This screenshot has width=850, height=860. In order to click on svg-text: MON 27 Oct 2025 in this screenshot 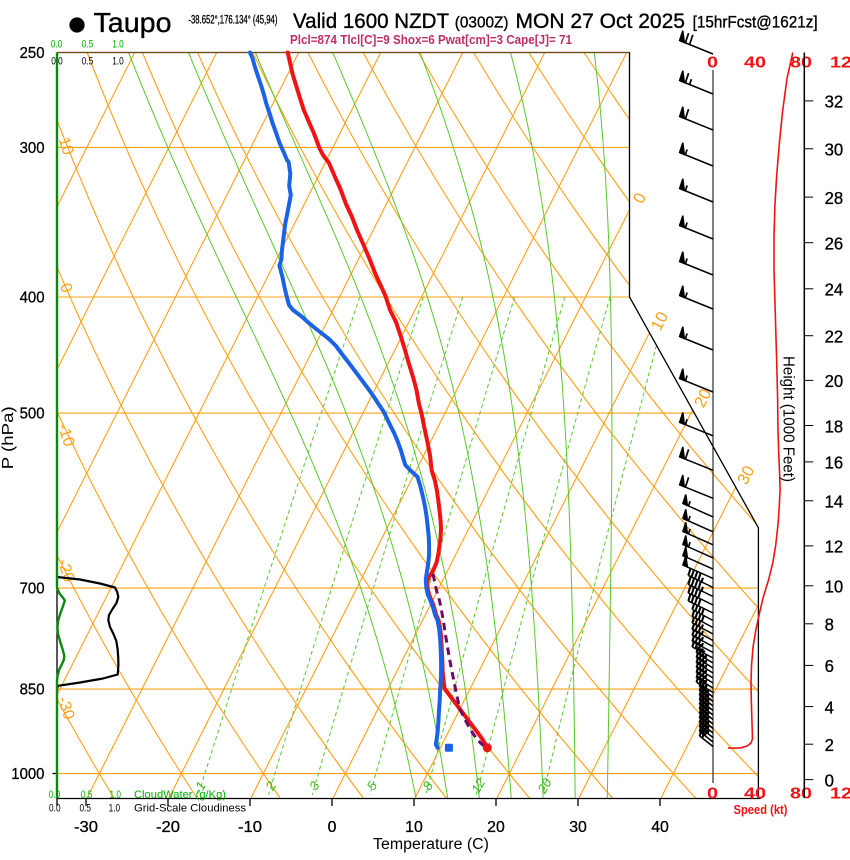, I will do `click(601, 21)`.